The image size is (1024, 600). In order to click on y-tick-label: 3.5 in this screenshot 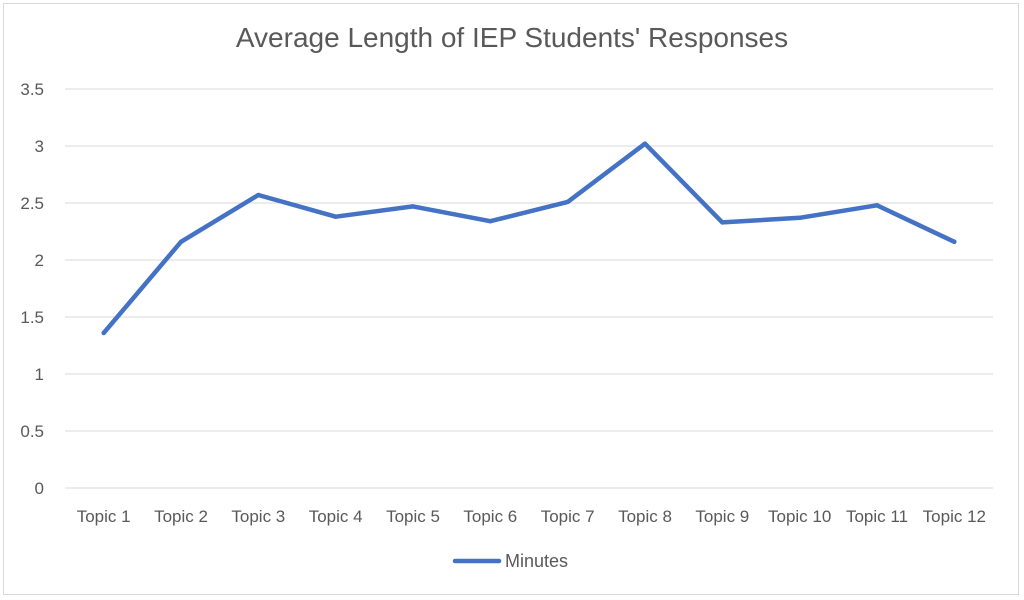, I will do `click(32, 89)`.